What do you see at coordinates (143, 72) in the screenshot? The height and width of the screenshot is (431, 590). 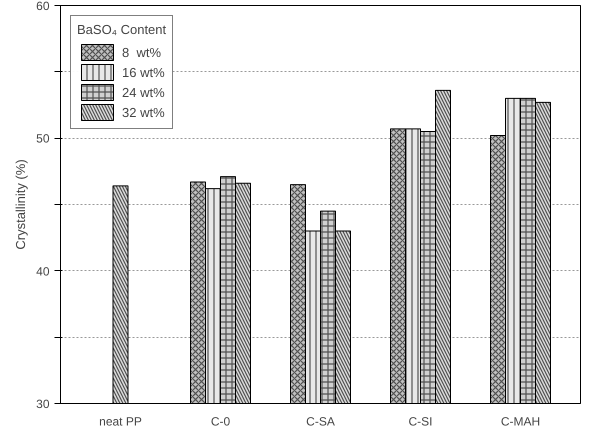 I see `legend-label: 16 wt%` at bounding box center [143, 72].